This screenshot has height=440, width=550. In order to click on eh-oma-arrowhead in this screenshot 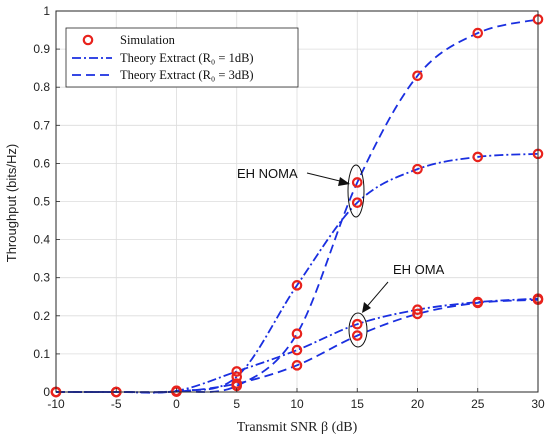, I will do `click(366, 307)`.